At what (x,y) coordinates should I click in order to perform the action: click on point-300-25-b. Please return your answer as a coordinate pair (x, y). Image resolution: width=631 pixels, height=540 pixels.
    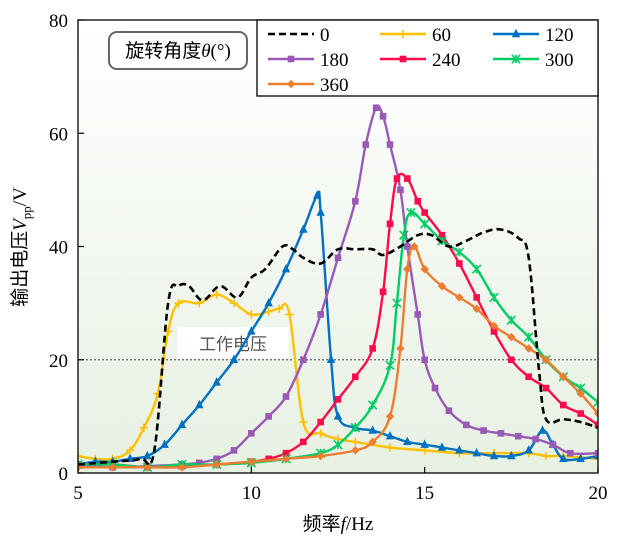
    Looking at the image, I should click on (595, 404).